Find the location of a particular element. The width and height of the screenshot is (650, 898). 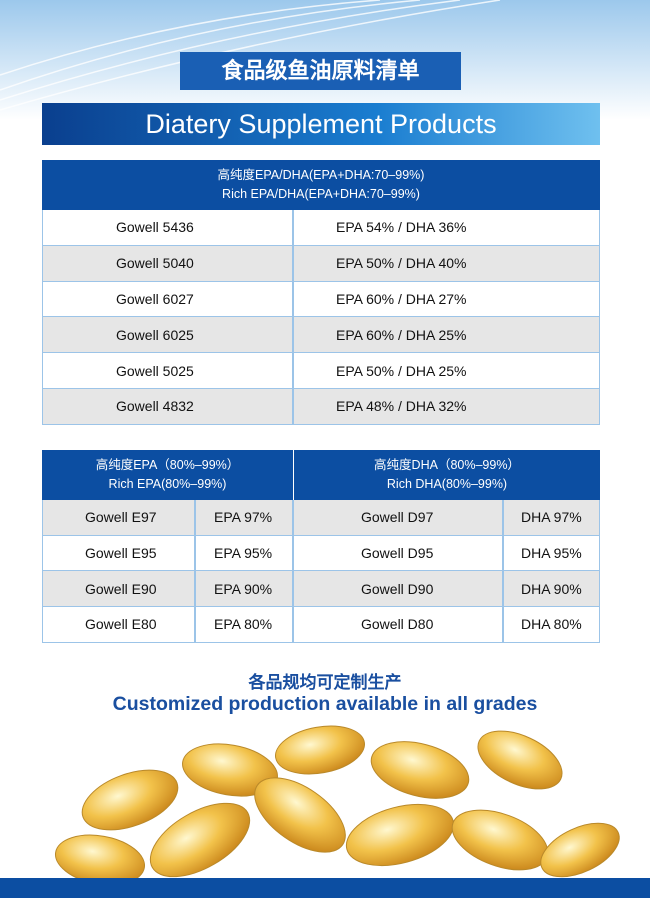

footer-cn: 各品规均可定制生产 is located at coordinates (325, 682).